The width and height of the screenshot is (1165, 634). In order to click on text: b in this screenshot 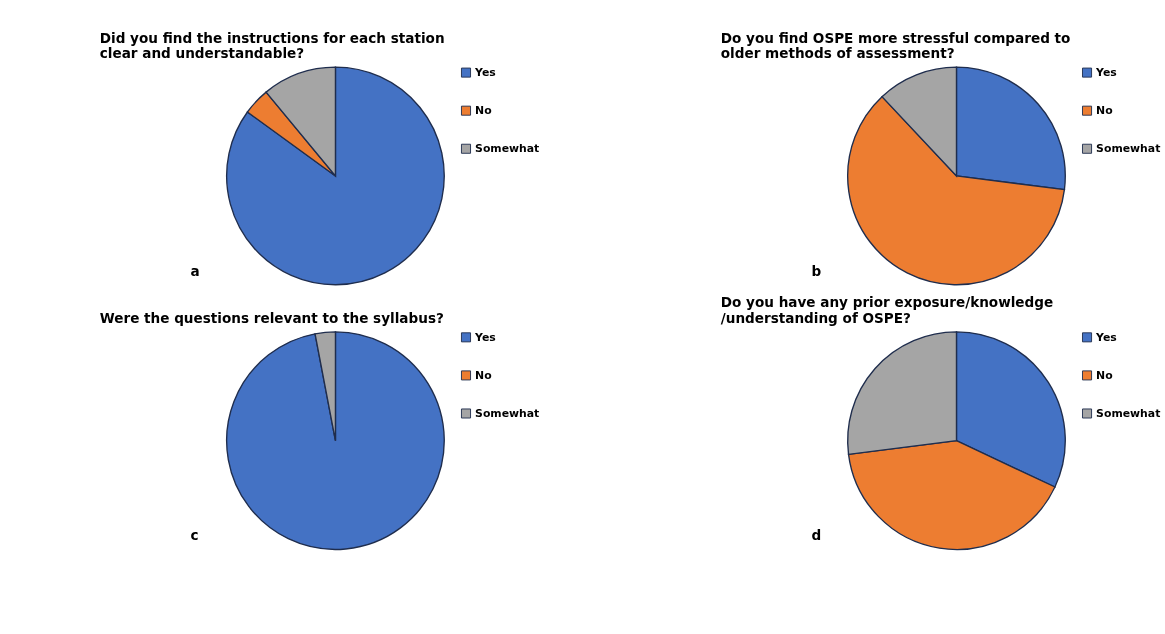, I will do `click(816, 270)`.